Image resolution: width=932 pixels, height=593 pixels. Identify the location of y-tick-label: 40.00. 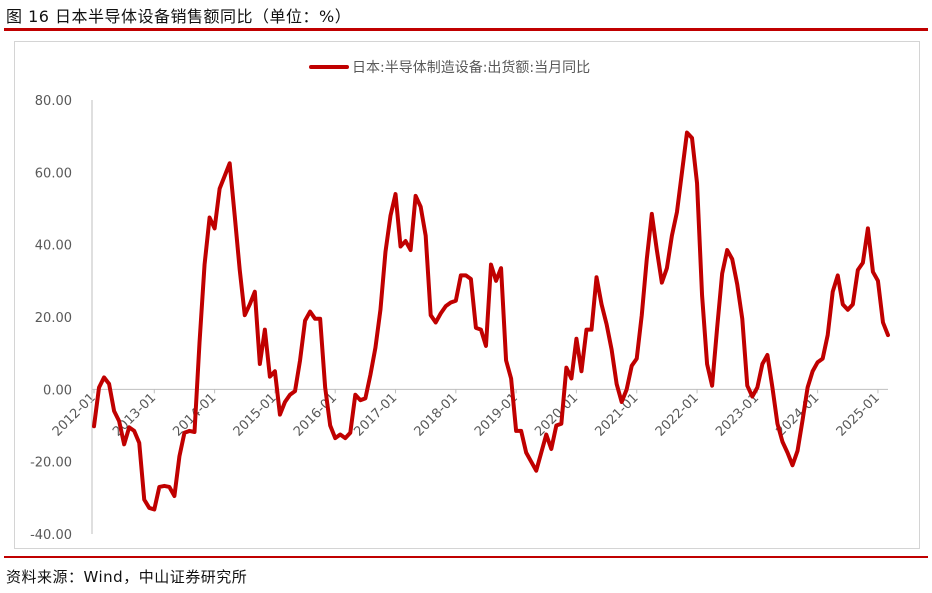
(53, 246).